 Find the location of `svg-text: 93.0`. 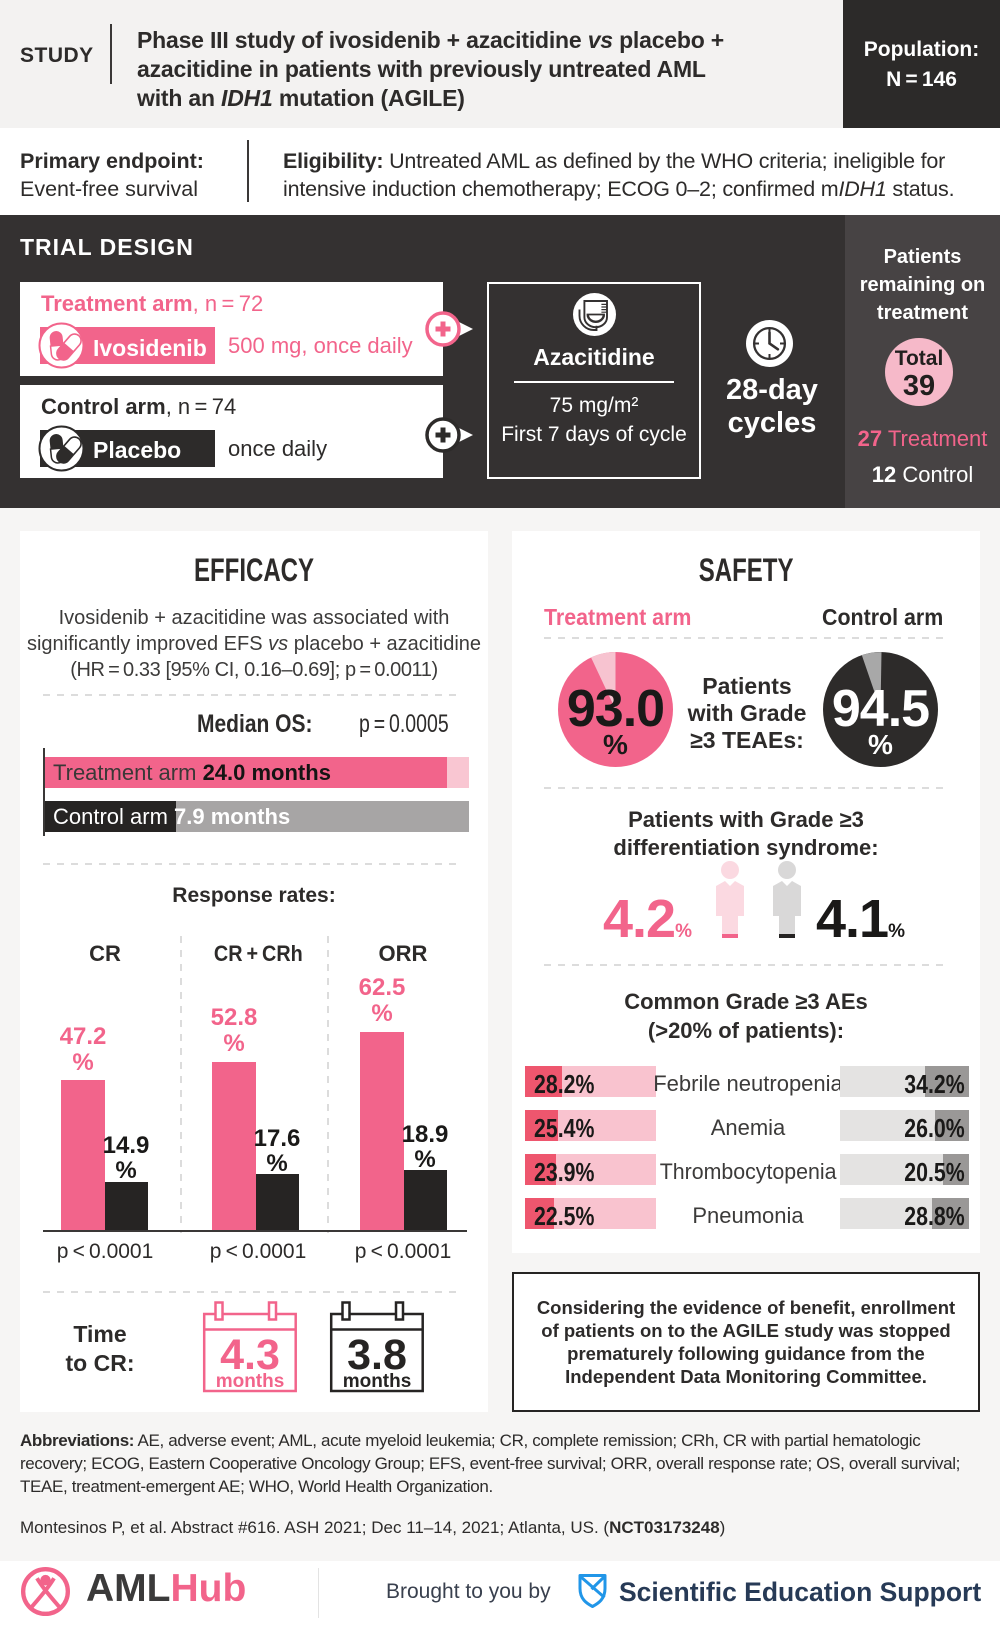

svg-text: 93.0 is located at coordinates (615, 709).